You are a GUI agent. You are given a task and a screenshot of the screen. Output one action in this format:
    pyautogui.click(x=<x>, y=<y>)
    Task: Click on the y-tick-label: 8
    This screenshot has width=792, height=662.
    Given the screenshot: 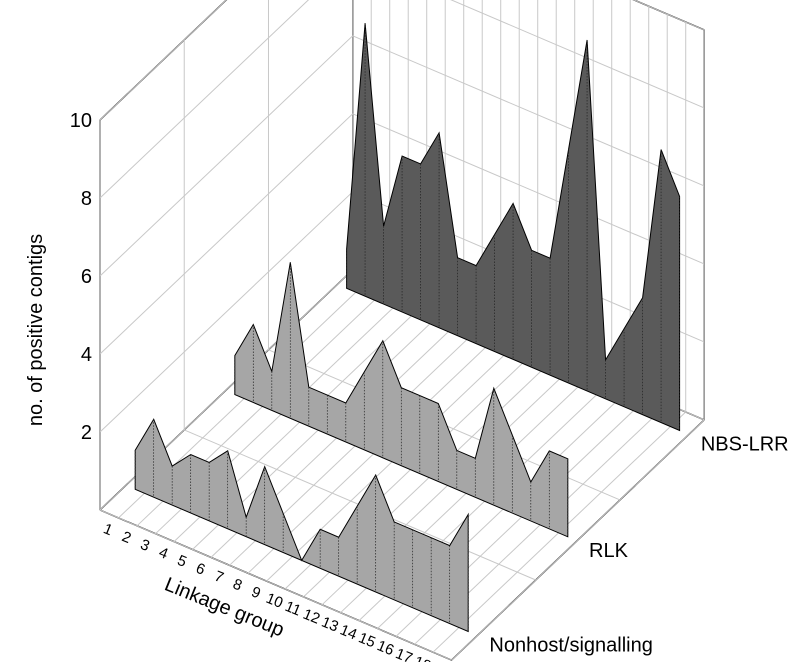 What is the action you would take?
    pyautogui.click(x=86, y=199)
    